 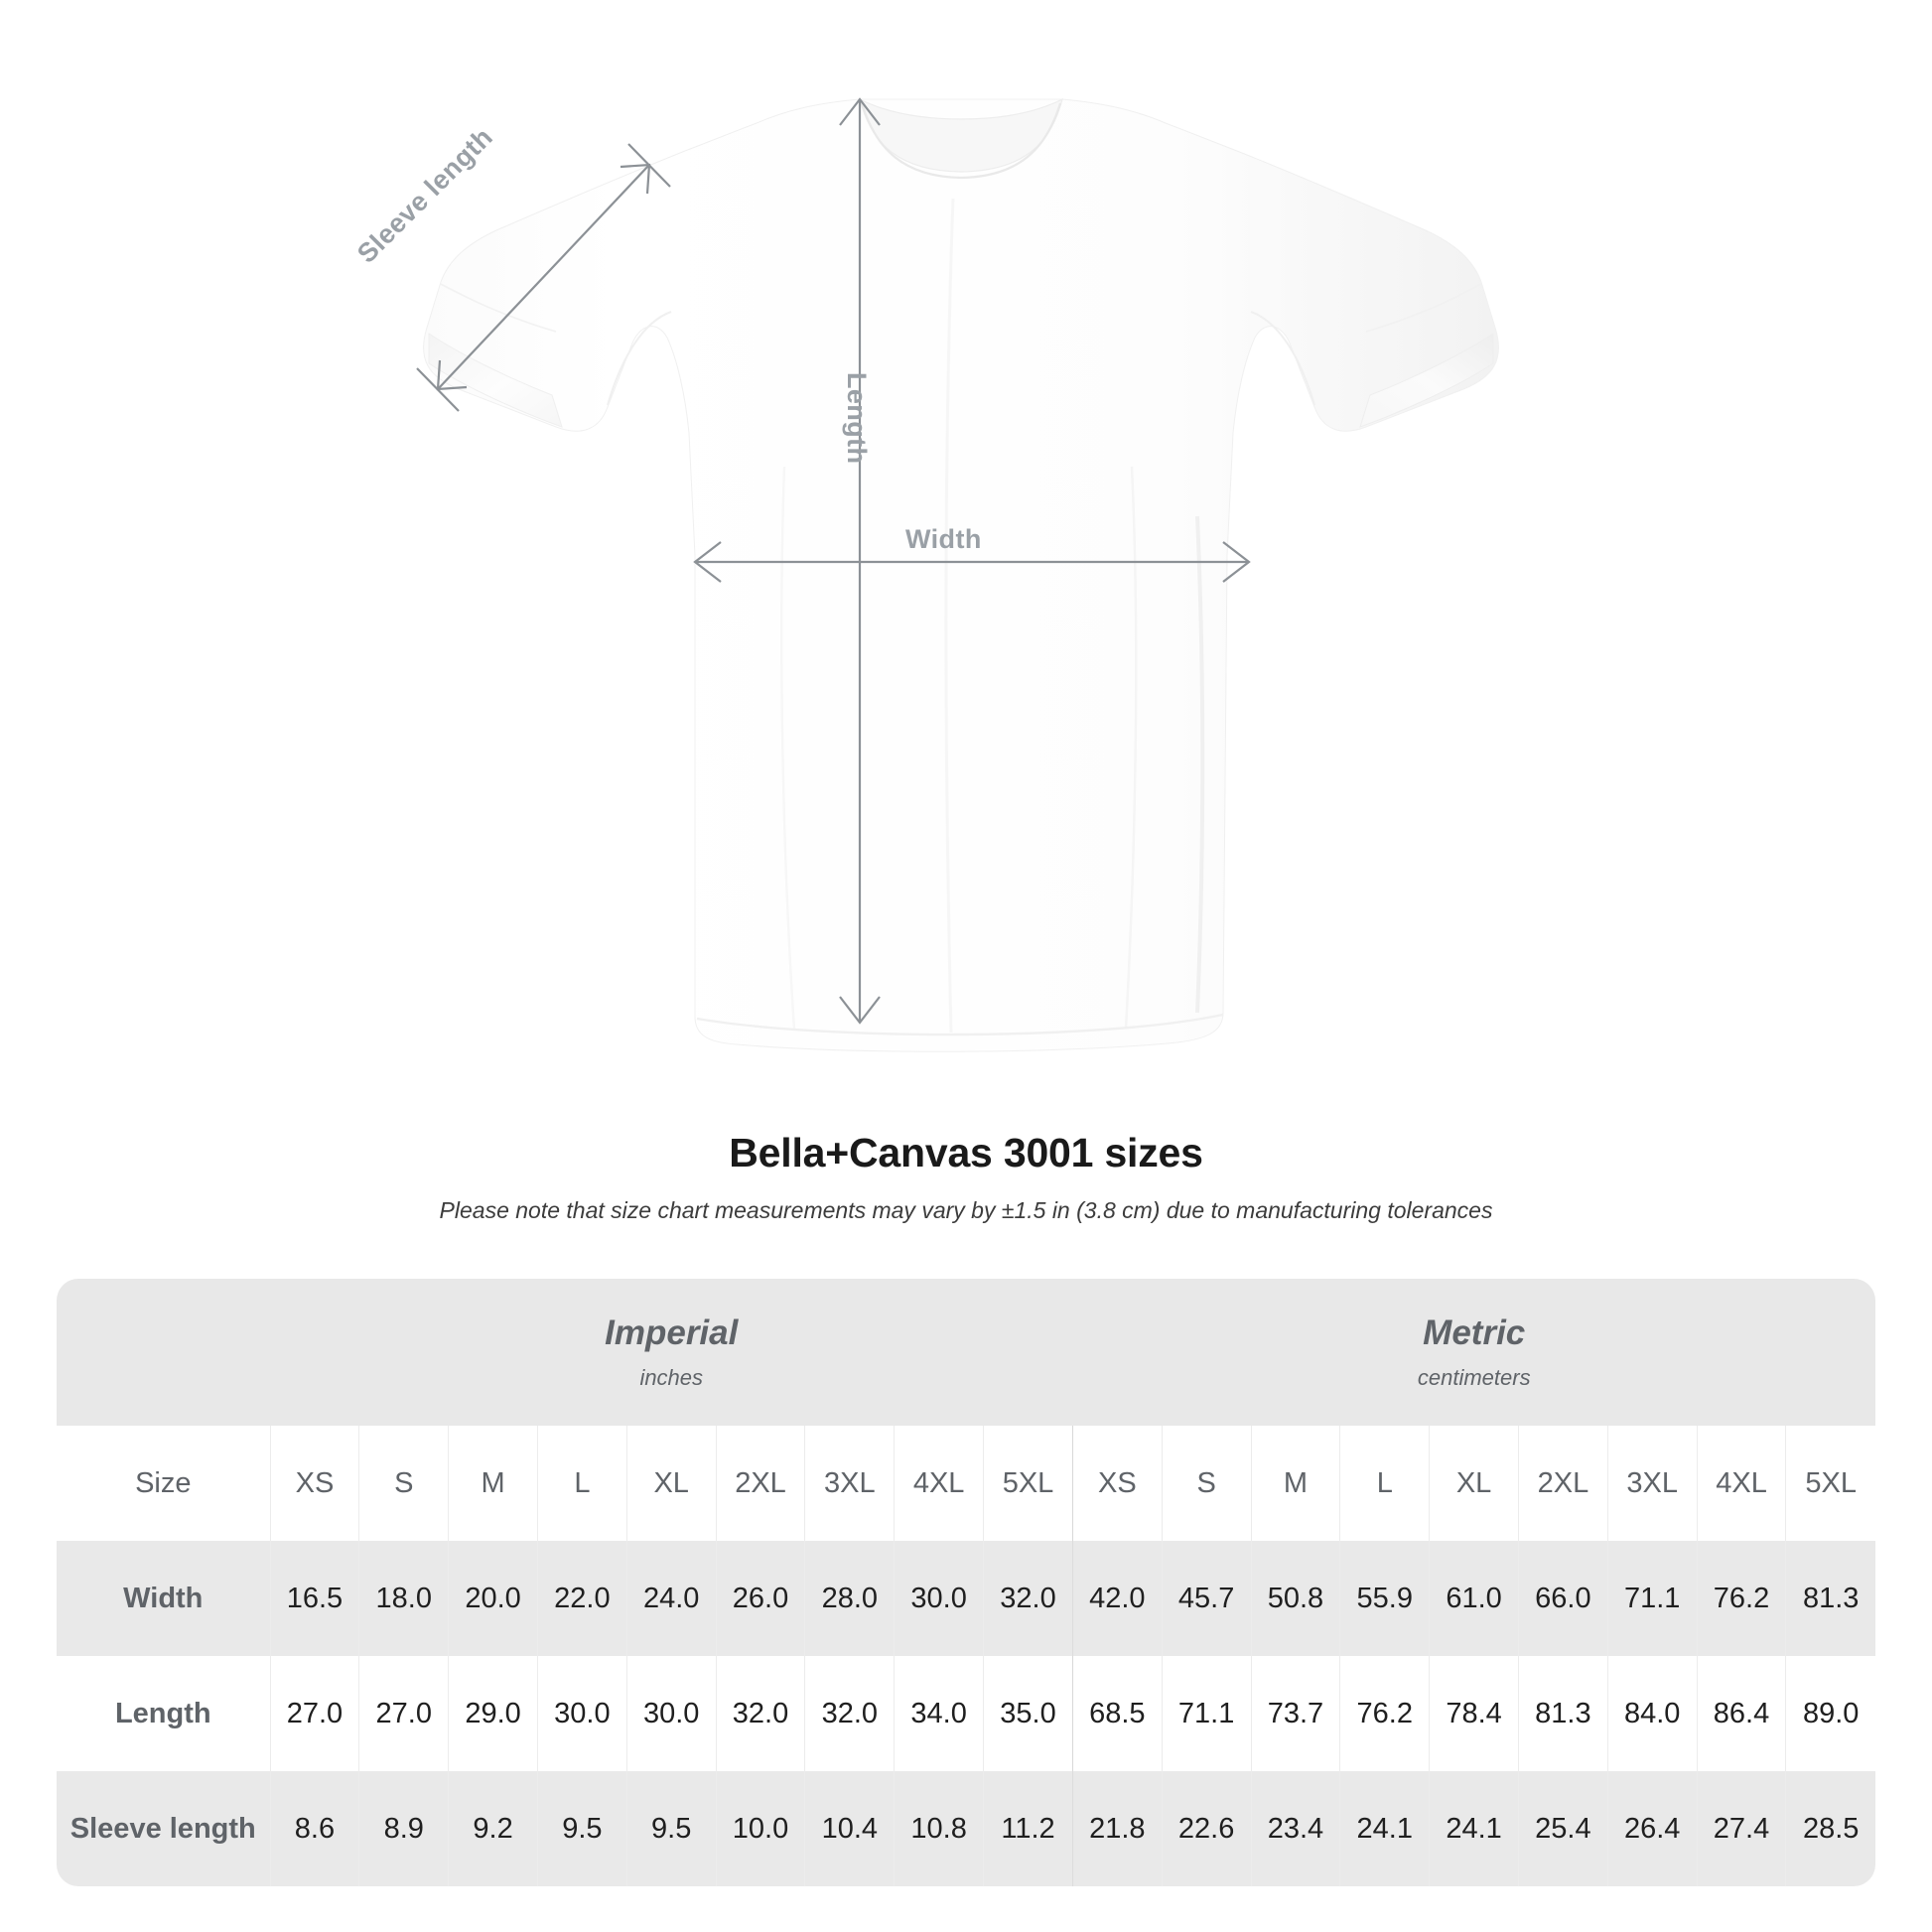 What do you see at coordinates (1385, 1828) in the screenshot?
I see `cell-sleeve-length-metric-l: 24.1` at bounding box center [1385, 1828].